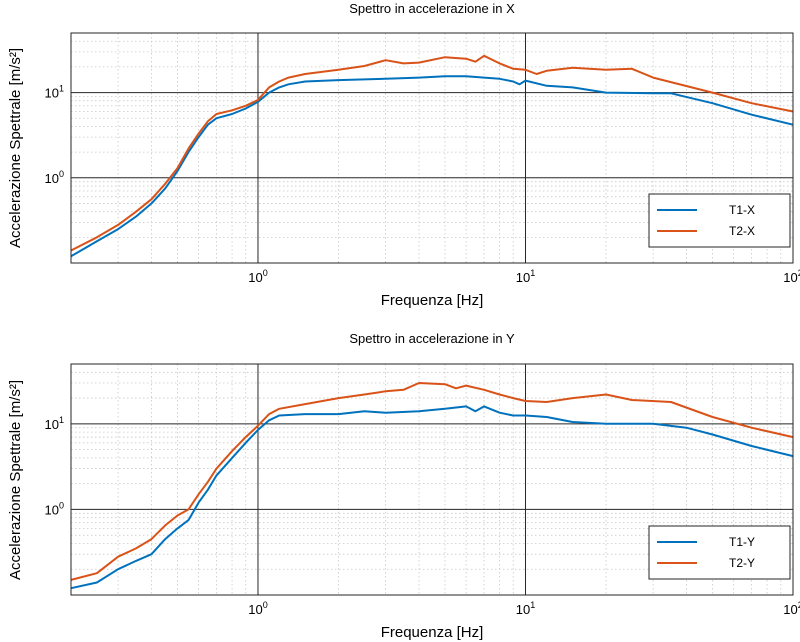 Image resolution: width=800 pixels, height=642 pixels. What do you see at coordinates (742, 231) in the screenshot?
I see `legend-label-2: T2-X` at bounding box center [742, 231].